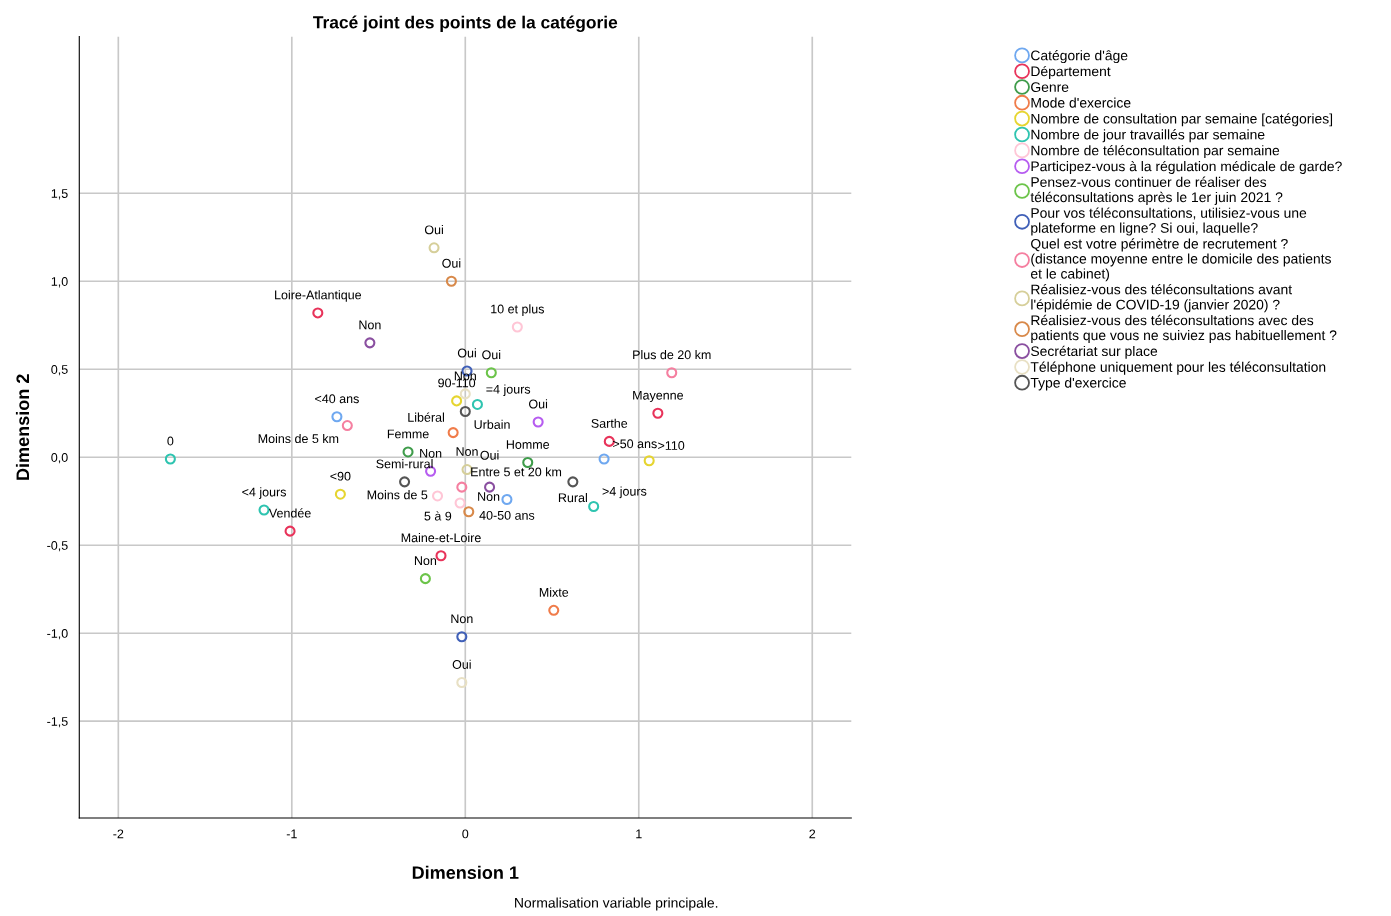 Image resolution: width=1391 pixels, height=916 pixels. What do you see at coordinates (1186, 167) in the screenshot?
I see `legend-label: Participez-vous à la régulation médicale de garde?` at bounding box center [1186, 167].